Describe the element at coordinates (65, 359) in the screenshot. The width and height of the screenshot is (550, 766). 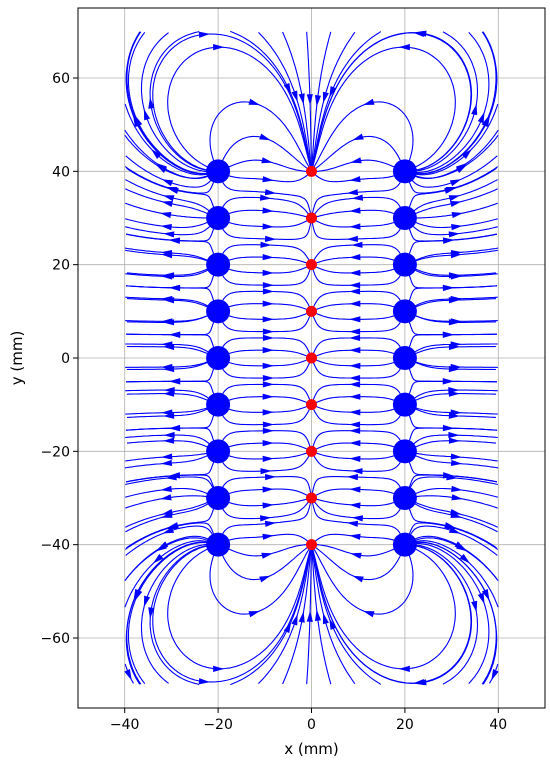
I see `y-tick-label: 0` at that location.